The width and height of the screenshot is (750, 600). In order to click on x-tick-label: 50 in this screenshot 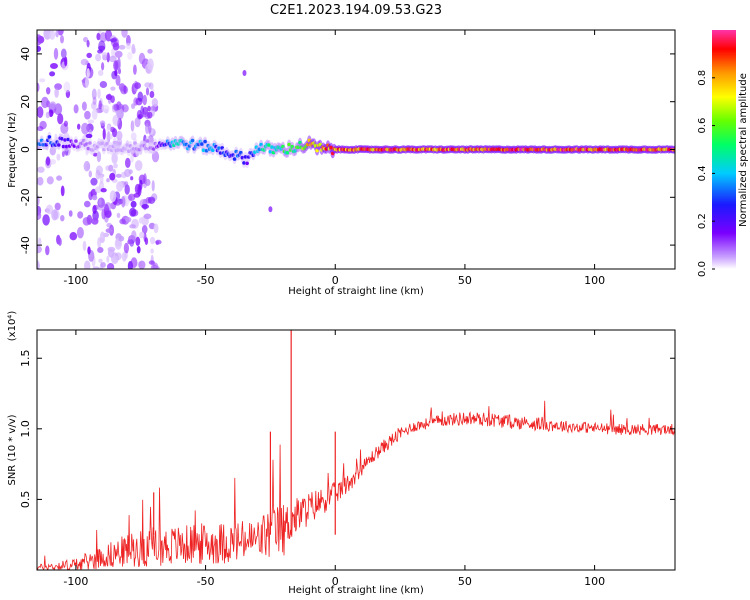, I will do `click(465, 280)`.